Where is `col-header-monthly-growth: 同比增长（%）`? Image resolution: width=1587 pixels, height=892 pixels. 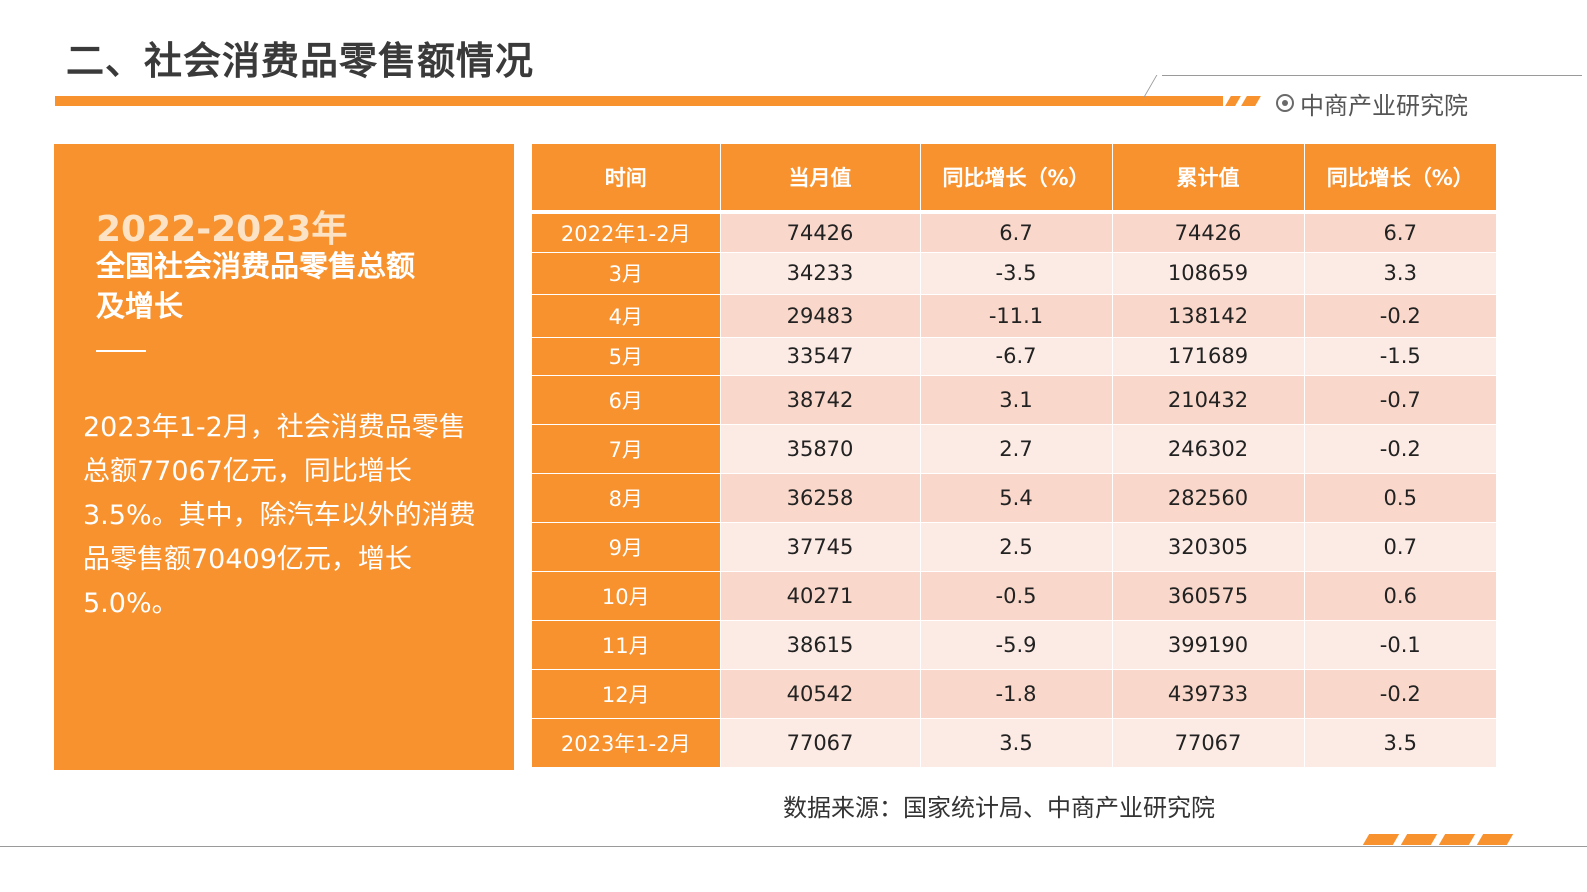 col-header-monthly-growth: 同比增长（%） is located at coordinates (1016, 179).